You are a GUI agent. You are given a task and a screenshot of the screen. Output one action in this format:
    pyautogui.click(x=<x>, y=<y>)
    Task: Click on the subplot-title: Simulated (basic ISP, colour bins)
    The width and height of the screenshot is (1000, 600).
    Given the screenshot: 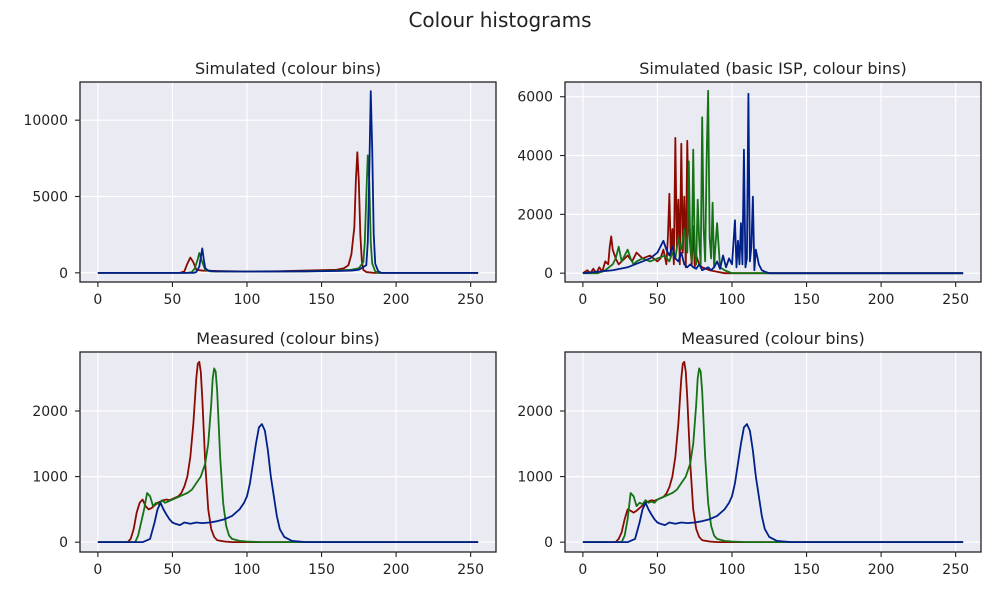 What is the action you would take?
    pyautogui.click(x=772, y=68)
    